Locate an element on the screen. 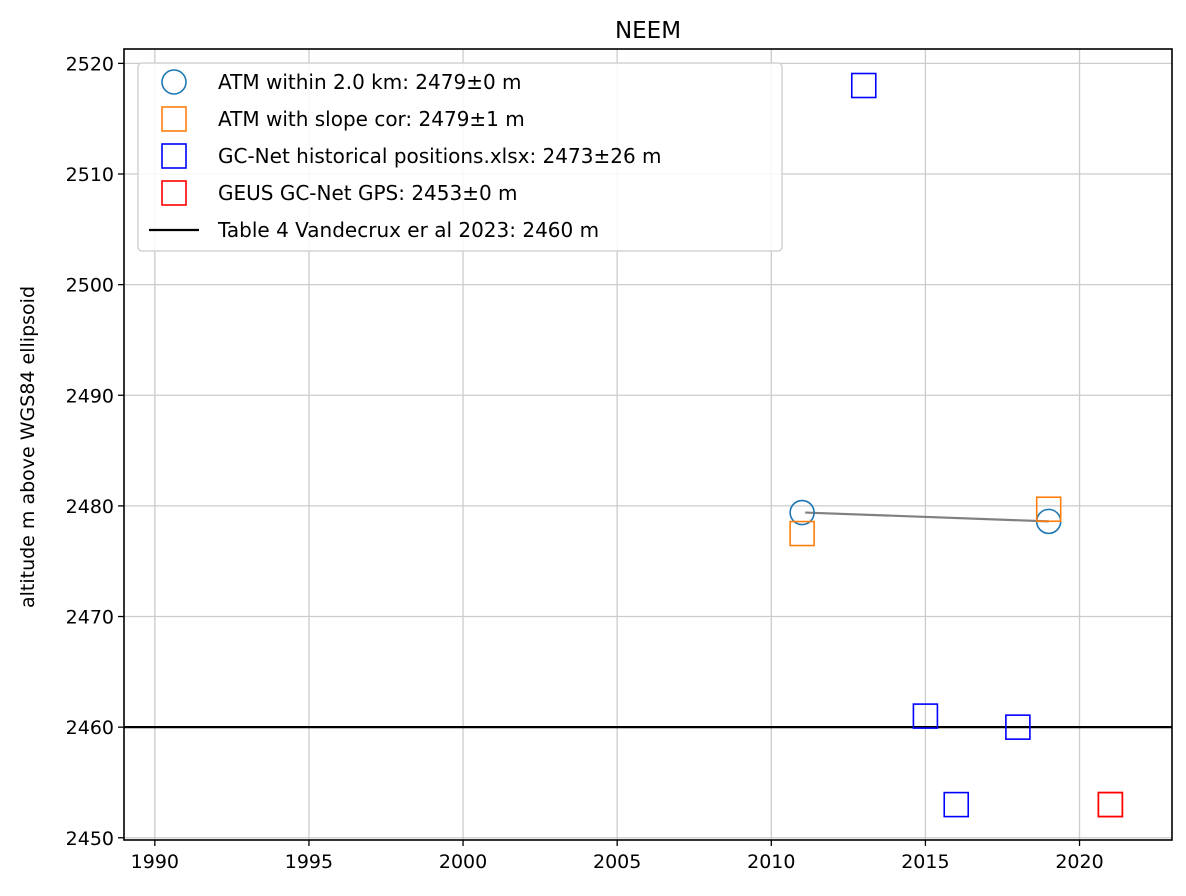  chart-title: NEEM is located at coordinates (648, 31).